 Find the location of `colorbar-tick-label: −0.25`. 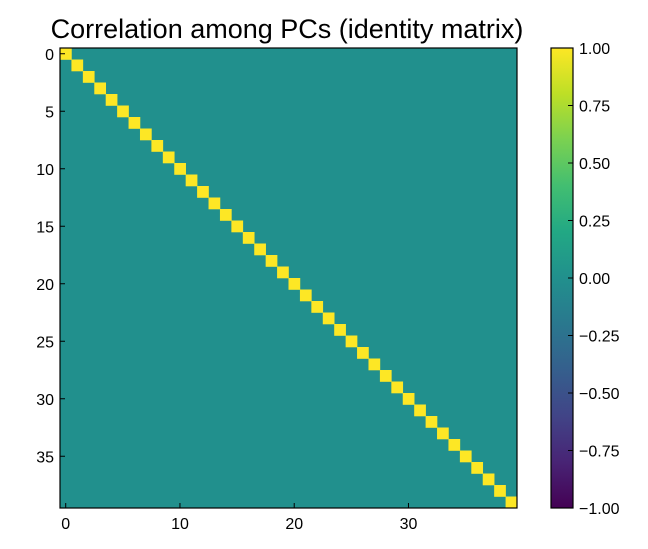

colorbar-tick-label: −0.25 is located at coordinates (599, 337).